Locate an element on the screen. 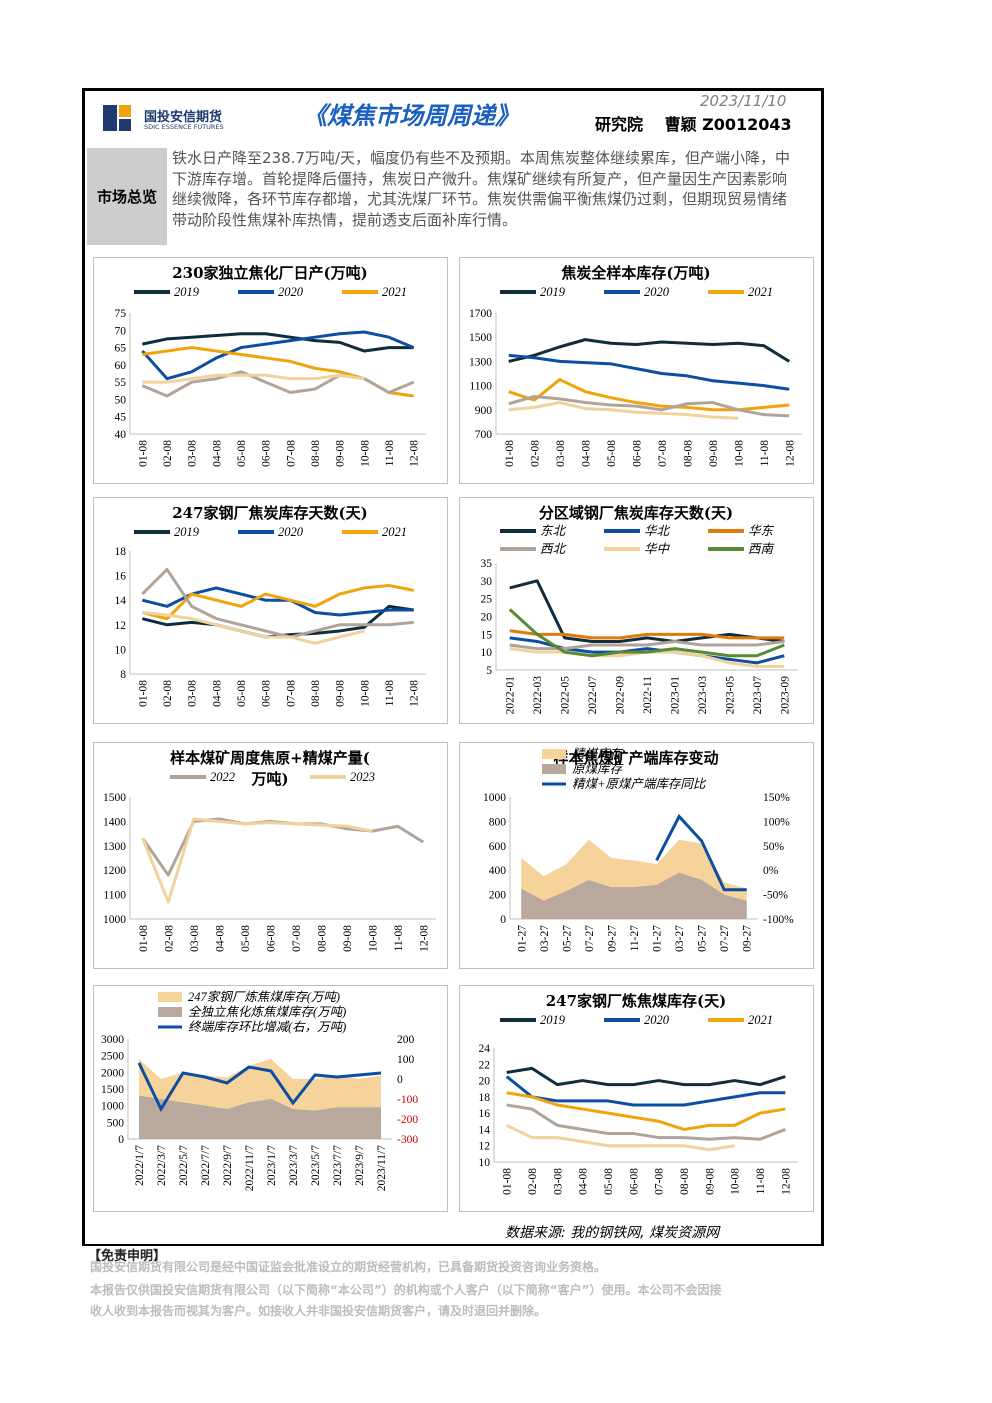 This screenshot has height=1403, width=992. y-tick-label: 200 is located at coordinates (498, 896).